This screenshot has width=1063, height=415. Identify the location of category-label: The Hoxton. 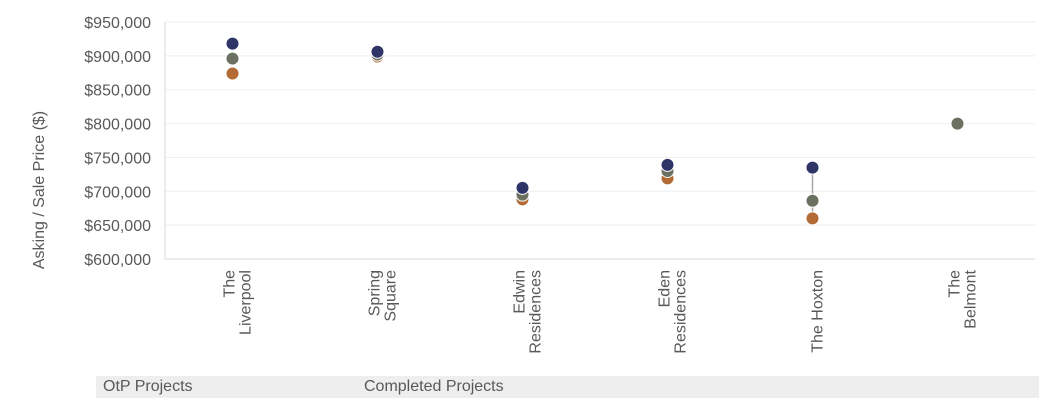
(818, 311).